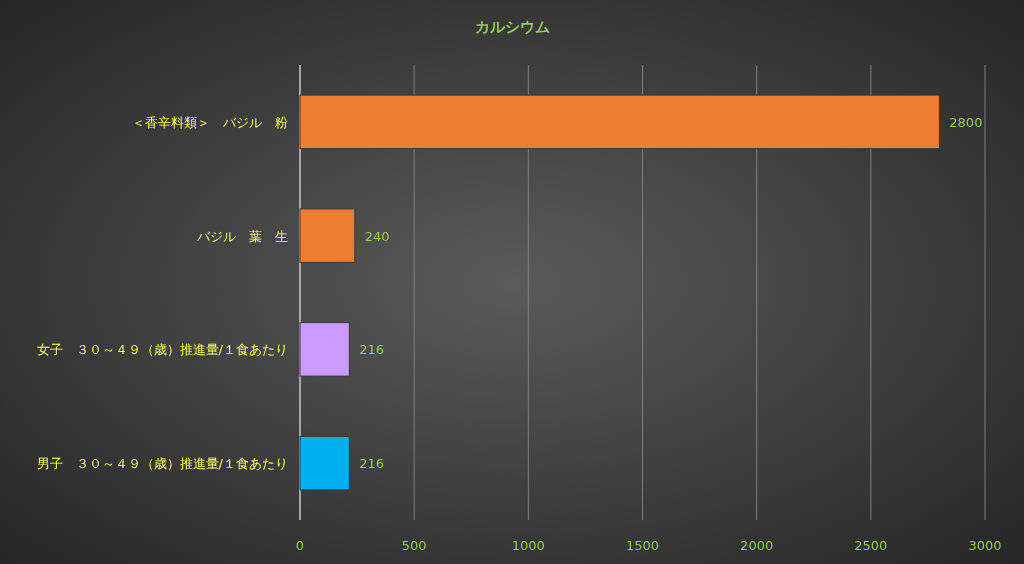 This screenshot has width=1024, height=564. I want to click on x-tick-label: 1500, so click(642, 545).